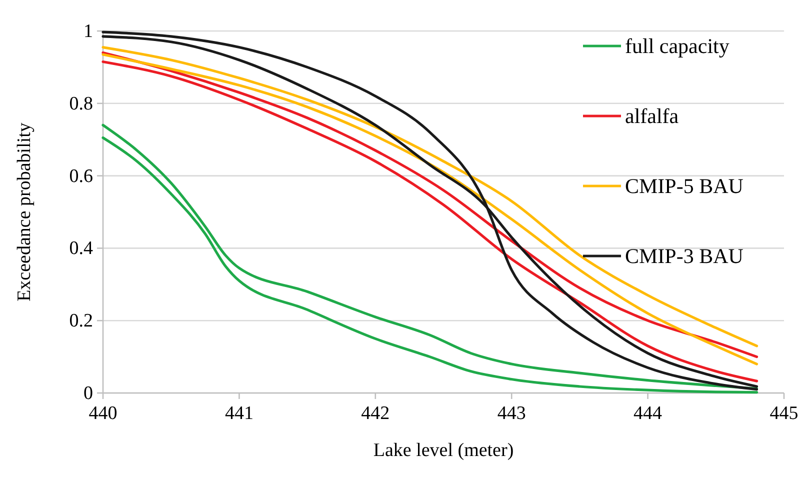  I want to click on y-tick-label: 0.8, so click(81, 103).